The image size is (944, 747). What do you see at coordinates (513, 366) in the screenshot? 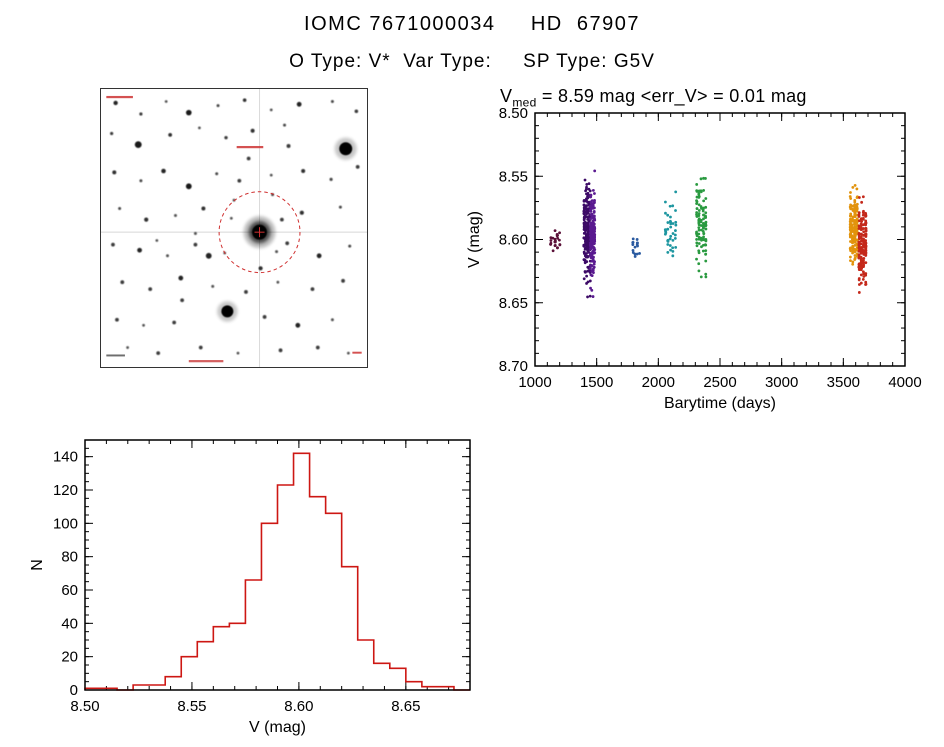
I see `svg-text: 8.70` at bounding box center [513, 366].